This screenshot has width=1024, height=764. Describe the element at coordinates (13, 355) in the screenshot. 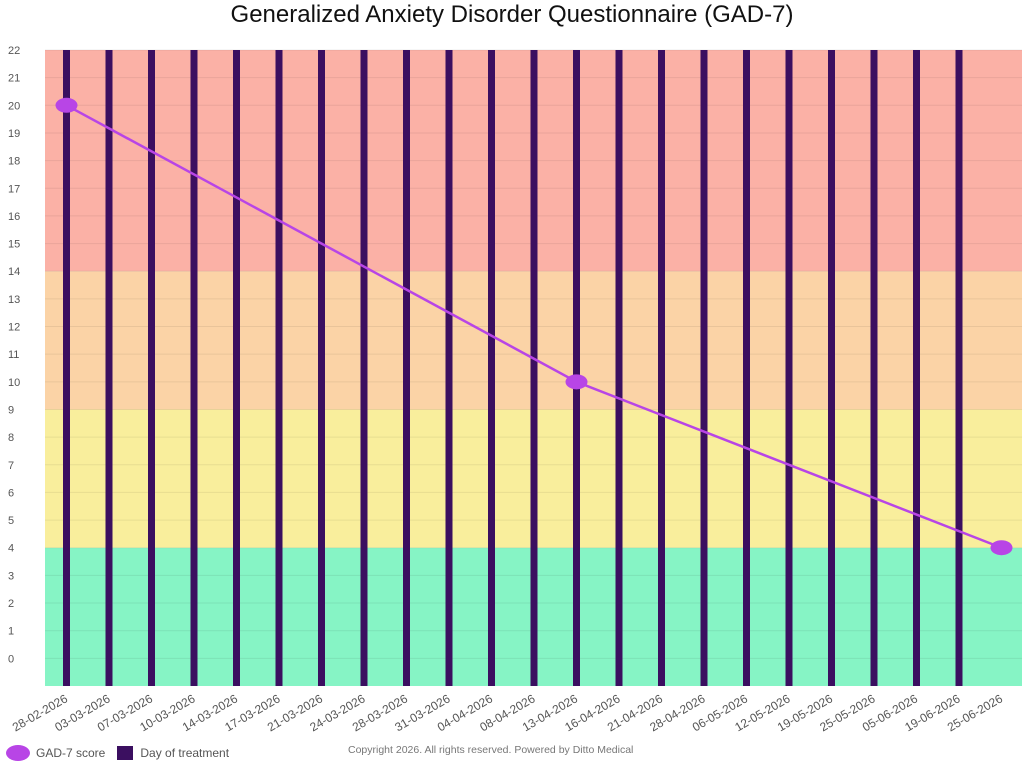

I see `y-tick-label: 11` at that location.